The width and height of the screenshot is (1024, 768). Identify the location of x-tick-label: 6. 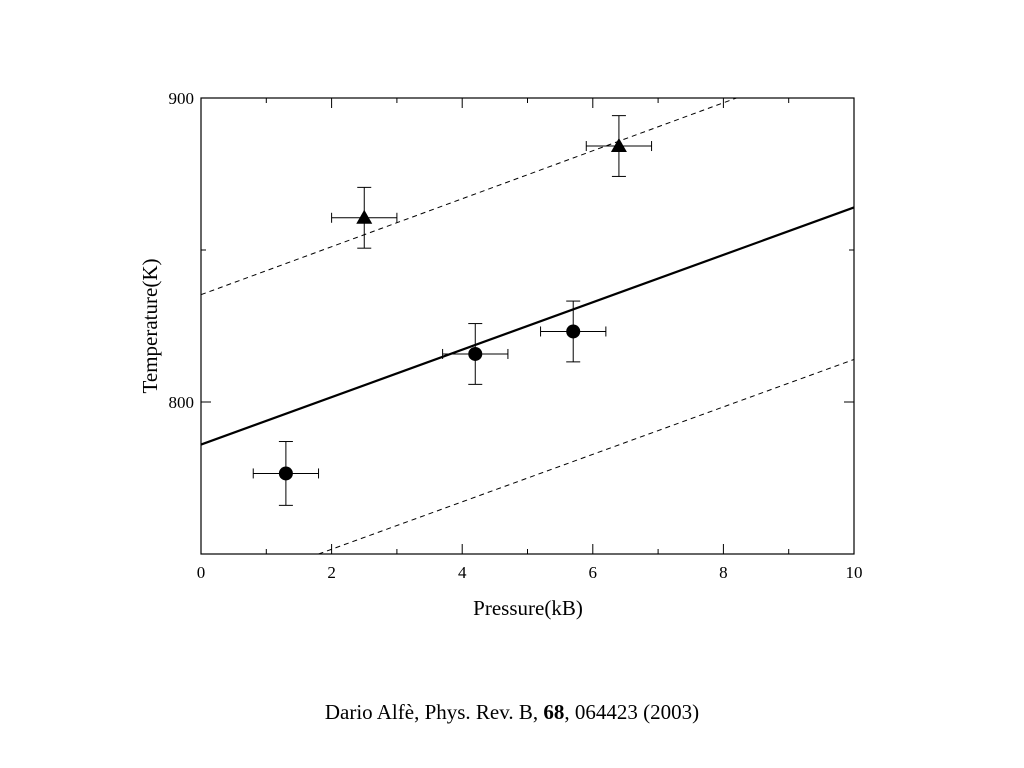
(593, 572).